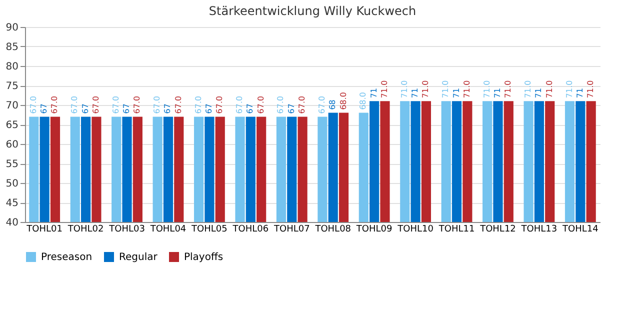 The image size is (640, 320). What do you see at coordinates (333, 105) in the screenshot?
I see `data-label: 68` at bounding box center [333, 105].